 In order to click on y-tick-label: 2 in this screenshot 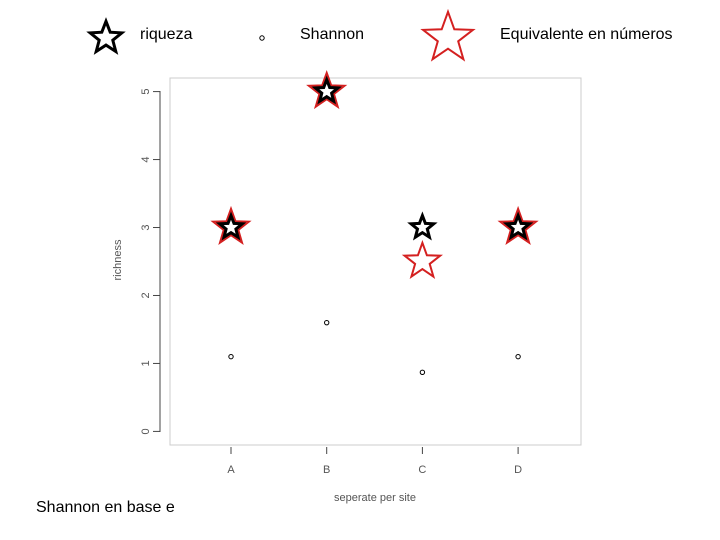, I will do `click(146, 295)`.